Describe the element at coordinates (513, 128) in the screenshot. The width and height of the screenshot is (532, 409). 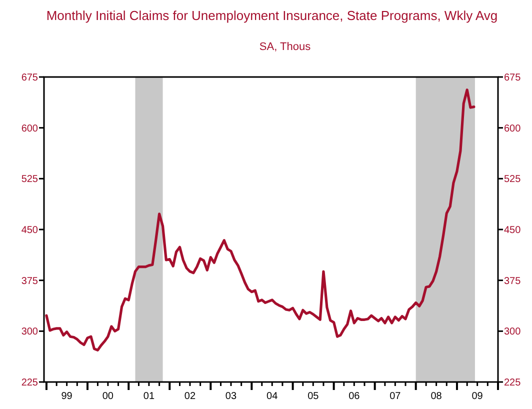
I see `y2-tick-label: 600` at that location.